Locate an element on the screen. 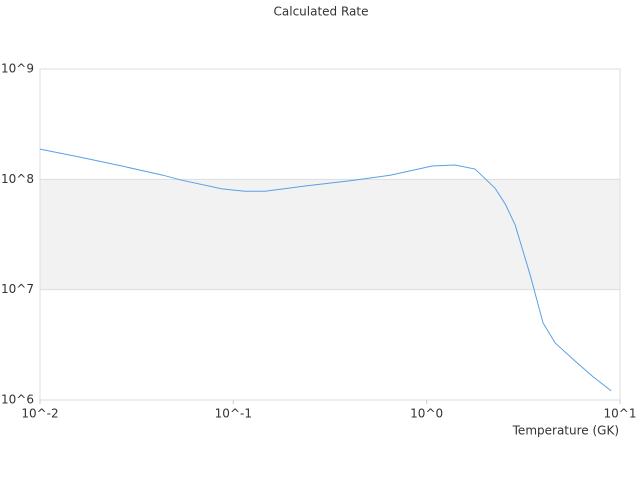 The image size is (640, 480). x-tick-label: 10^0 is located at coordinates (426, 414).